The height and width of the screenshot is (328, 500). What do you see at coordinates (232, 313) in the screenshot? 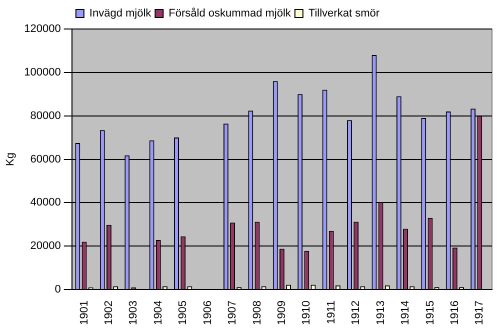
I see `x-tick-label: 1907` at bounding box center [232, 313].